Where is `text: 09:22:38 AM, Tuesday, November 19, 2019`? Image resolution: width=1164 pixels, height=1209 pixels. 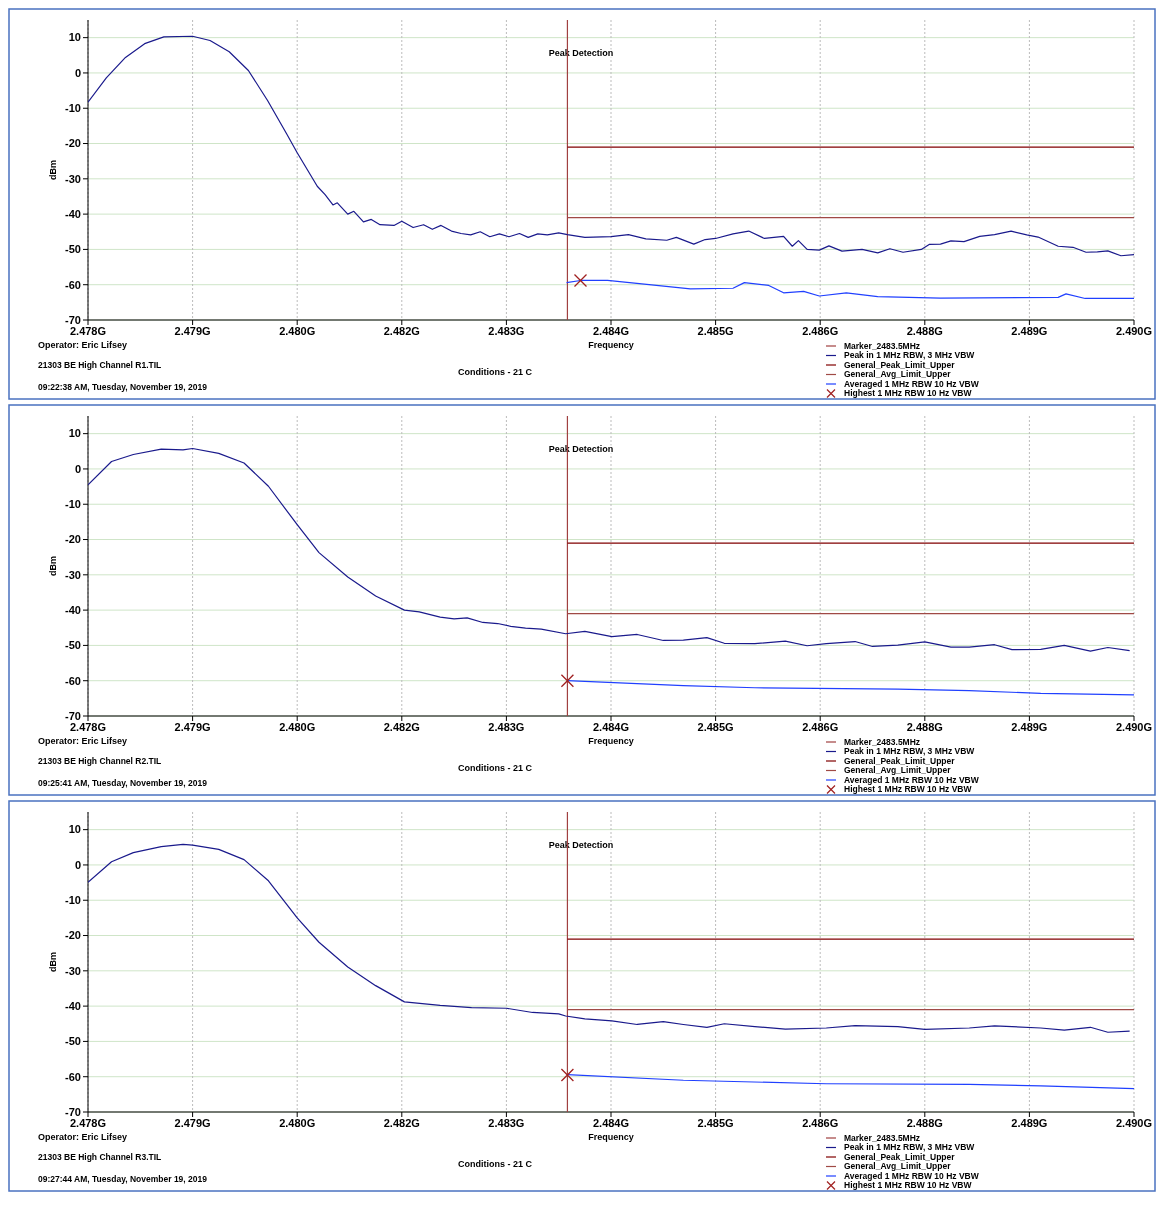
text: 09:22:38 AM, Tuesday, November 19, 2019 is located at coordinates (123, 387).